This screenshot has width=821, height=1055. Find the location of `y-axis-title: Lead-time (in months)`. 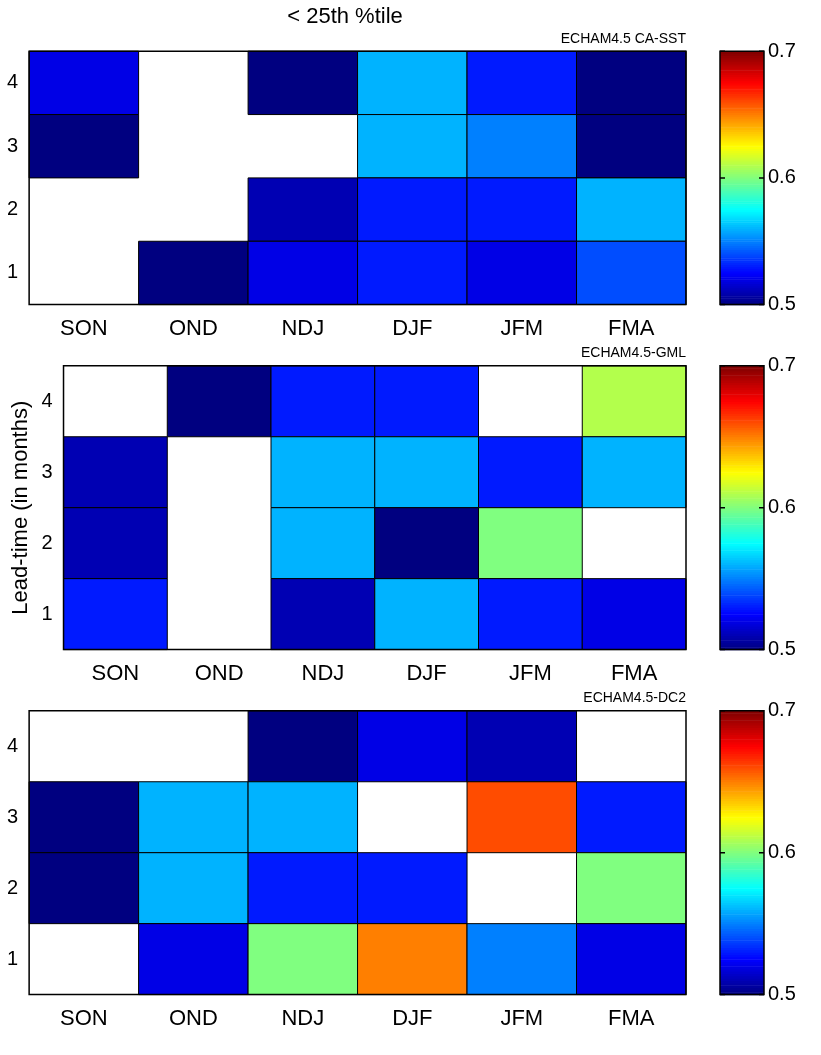

y-axis-title: Lead-time (in months) is located at coordinates (20, 507).